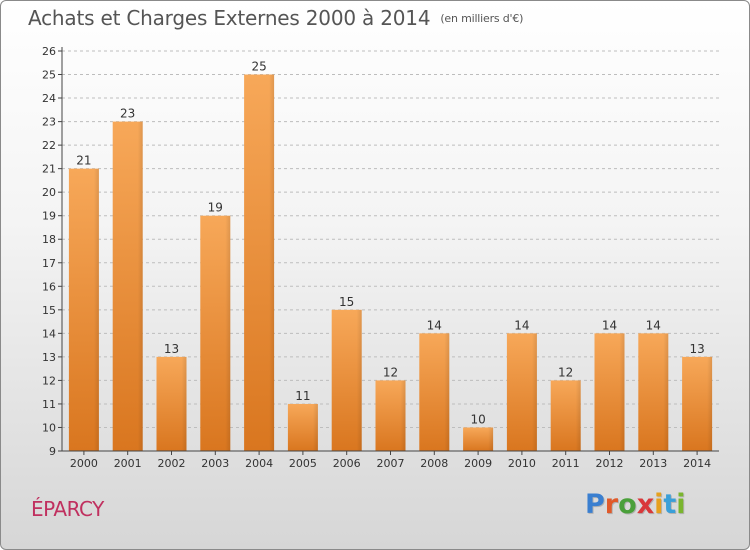  I want to click on x-tick-label: 2003, so click(215, 463).